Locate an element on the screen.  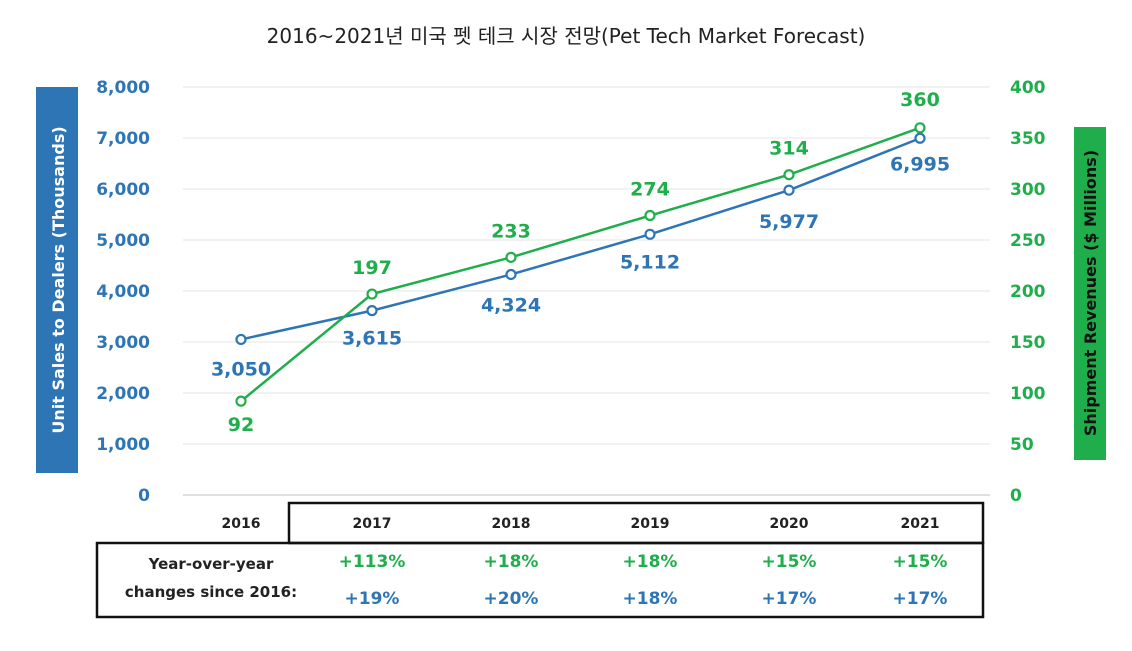
right-tick-label: 50 is located at coordinates (1022, 445).